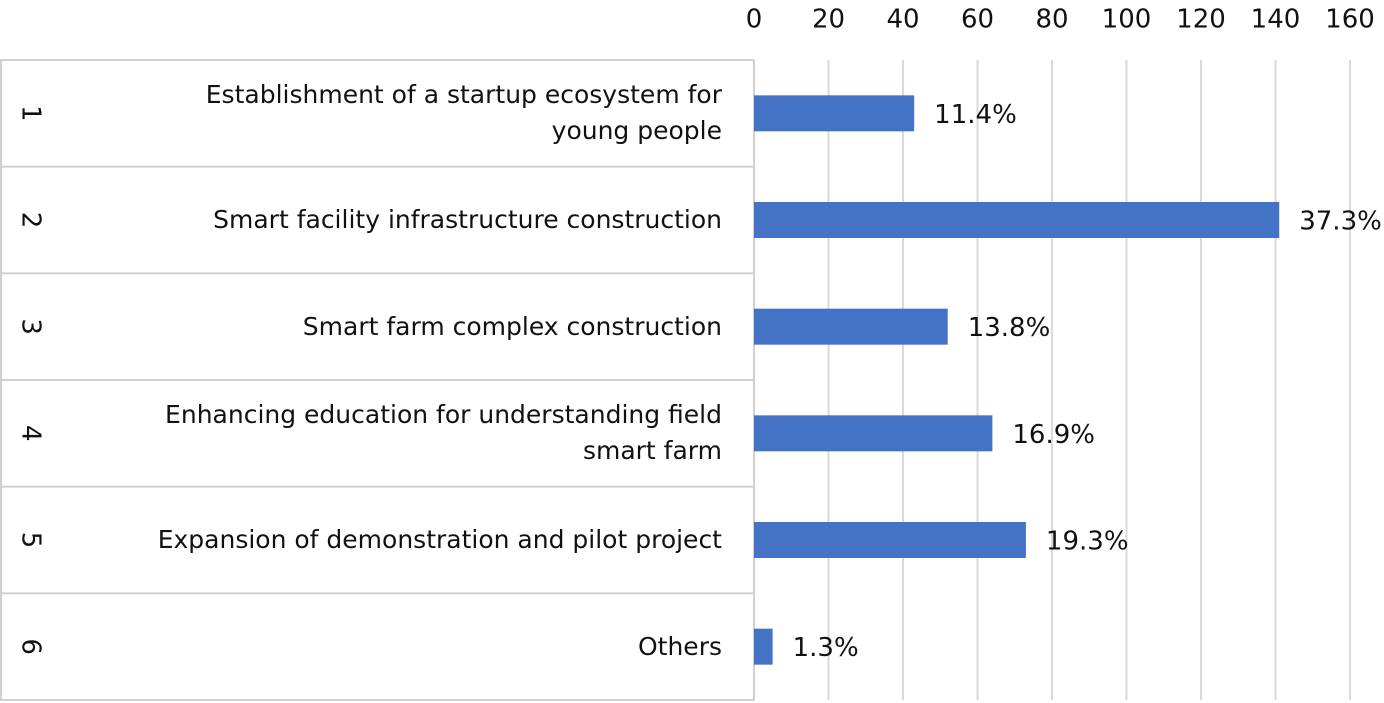 This screenshot has height=703, width=1384. What do you see at coordinates (679, 646) in the screenshot?
I see `category-label: Others` at bounding box center [679, 646].